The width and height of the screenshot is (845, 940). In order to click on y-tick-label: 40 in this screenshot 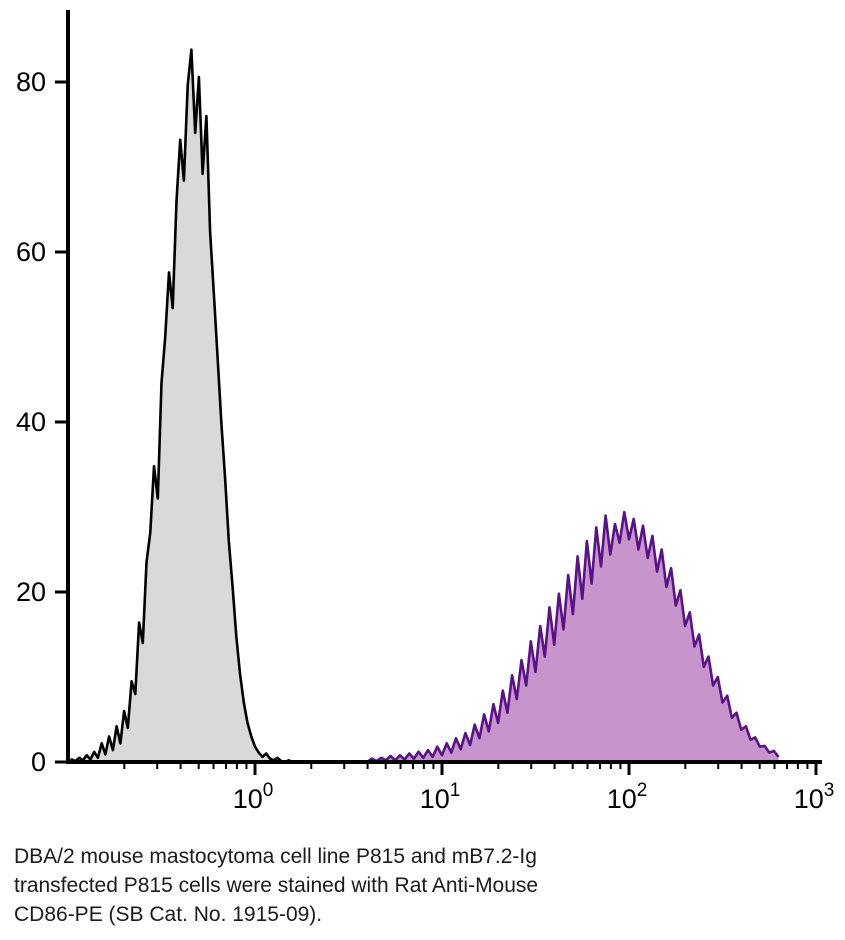, I will do `click(31, 422)`.